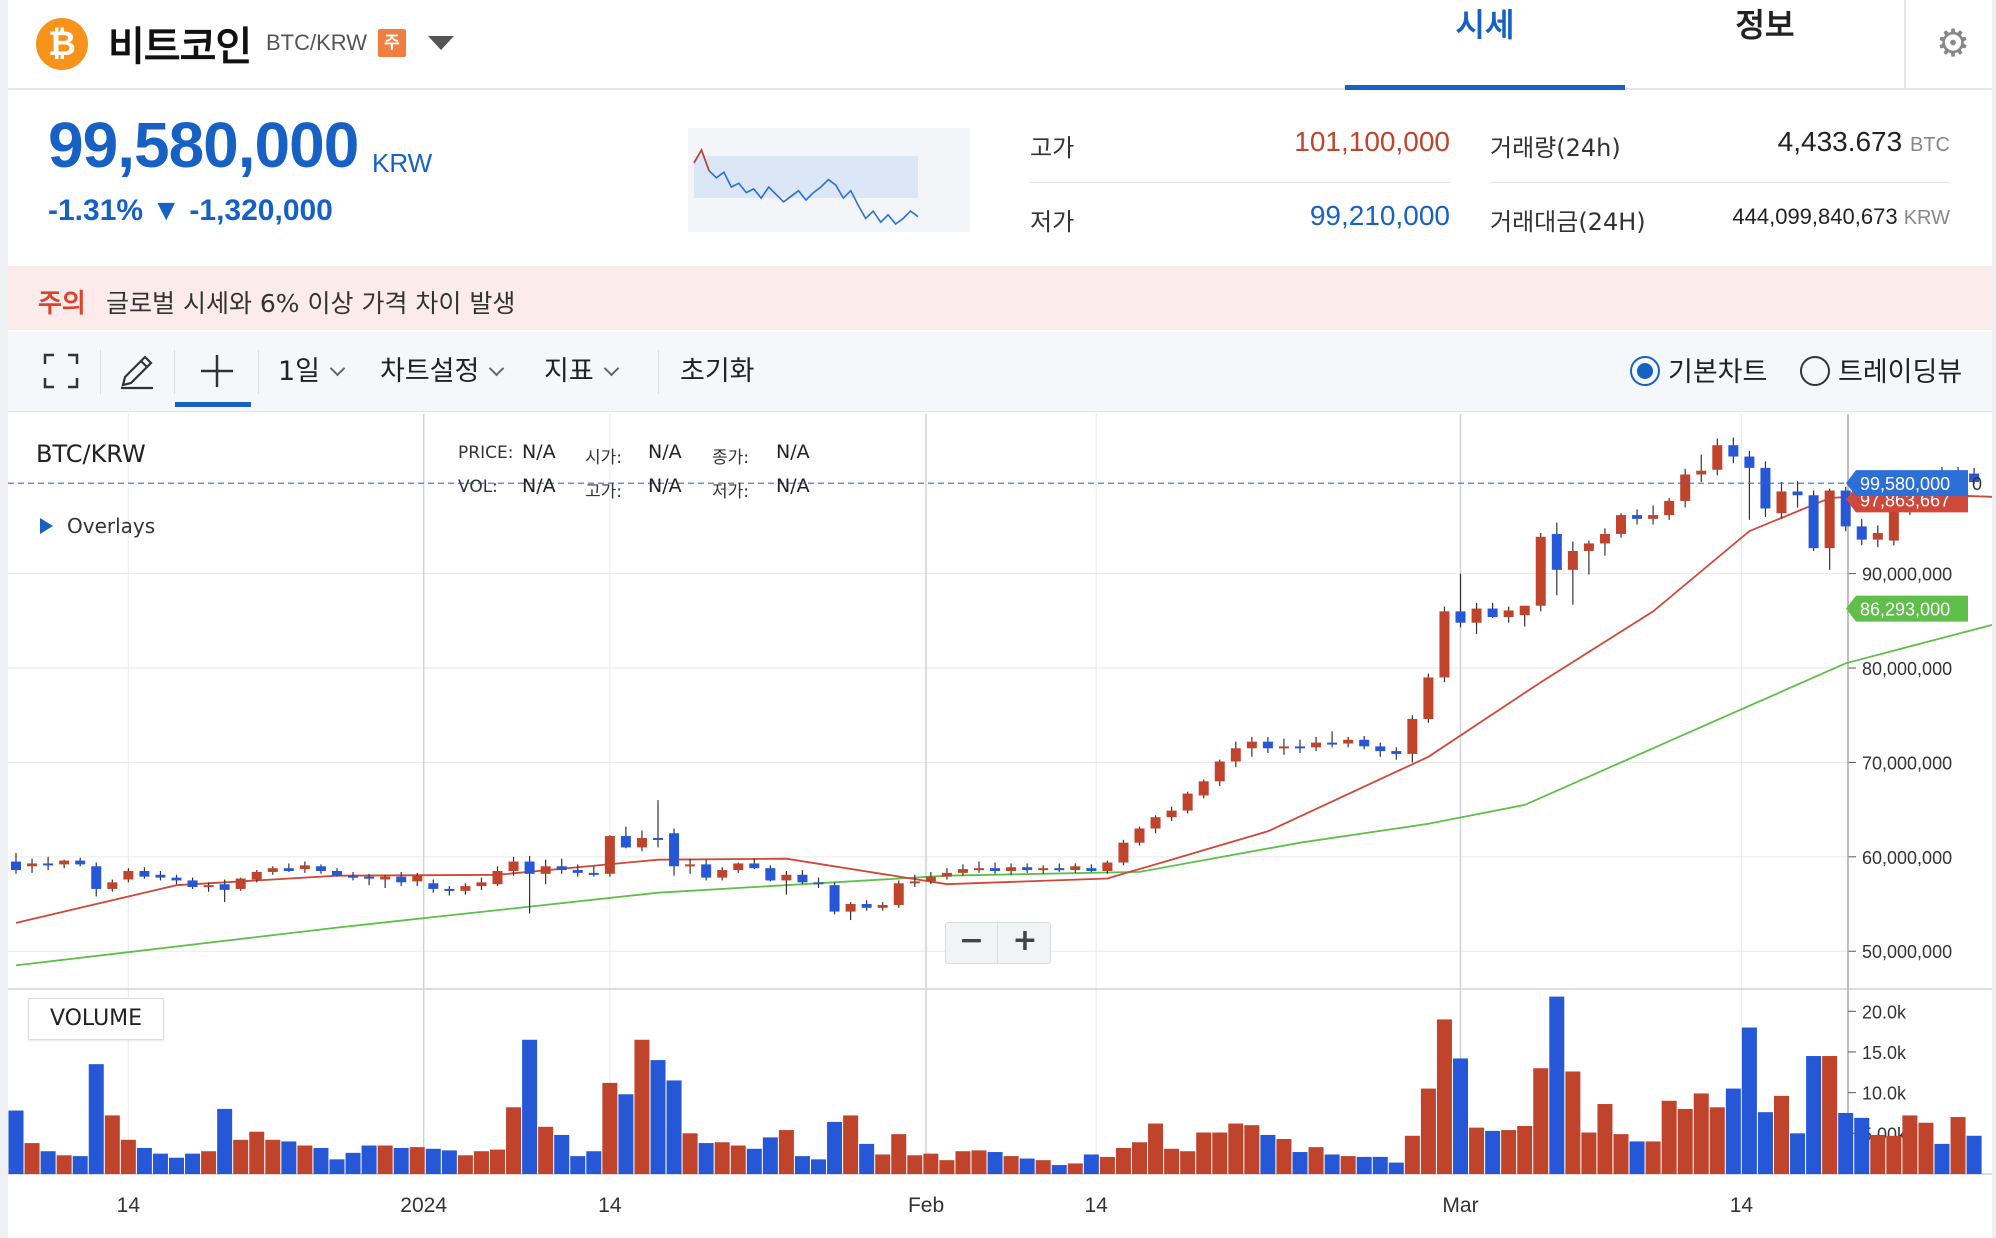 Image resolution: width=1996 pixels, height=1238 pixels. I want to click on volume-value: 4,433.673 BTC, so click(1795, 142).